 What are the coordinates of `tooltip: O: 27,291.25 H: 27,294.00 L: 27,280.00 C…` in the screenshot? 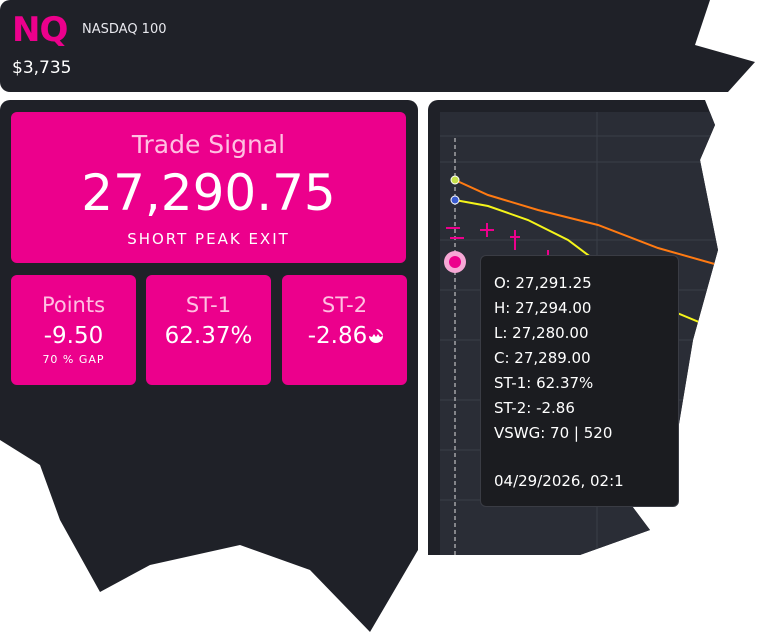 It's located at (579, 381).